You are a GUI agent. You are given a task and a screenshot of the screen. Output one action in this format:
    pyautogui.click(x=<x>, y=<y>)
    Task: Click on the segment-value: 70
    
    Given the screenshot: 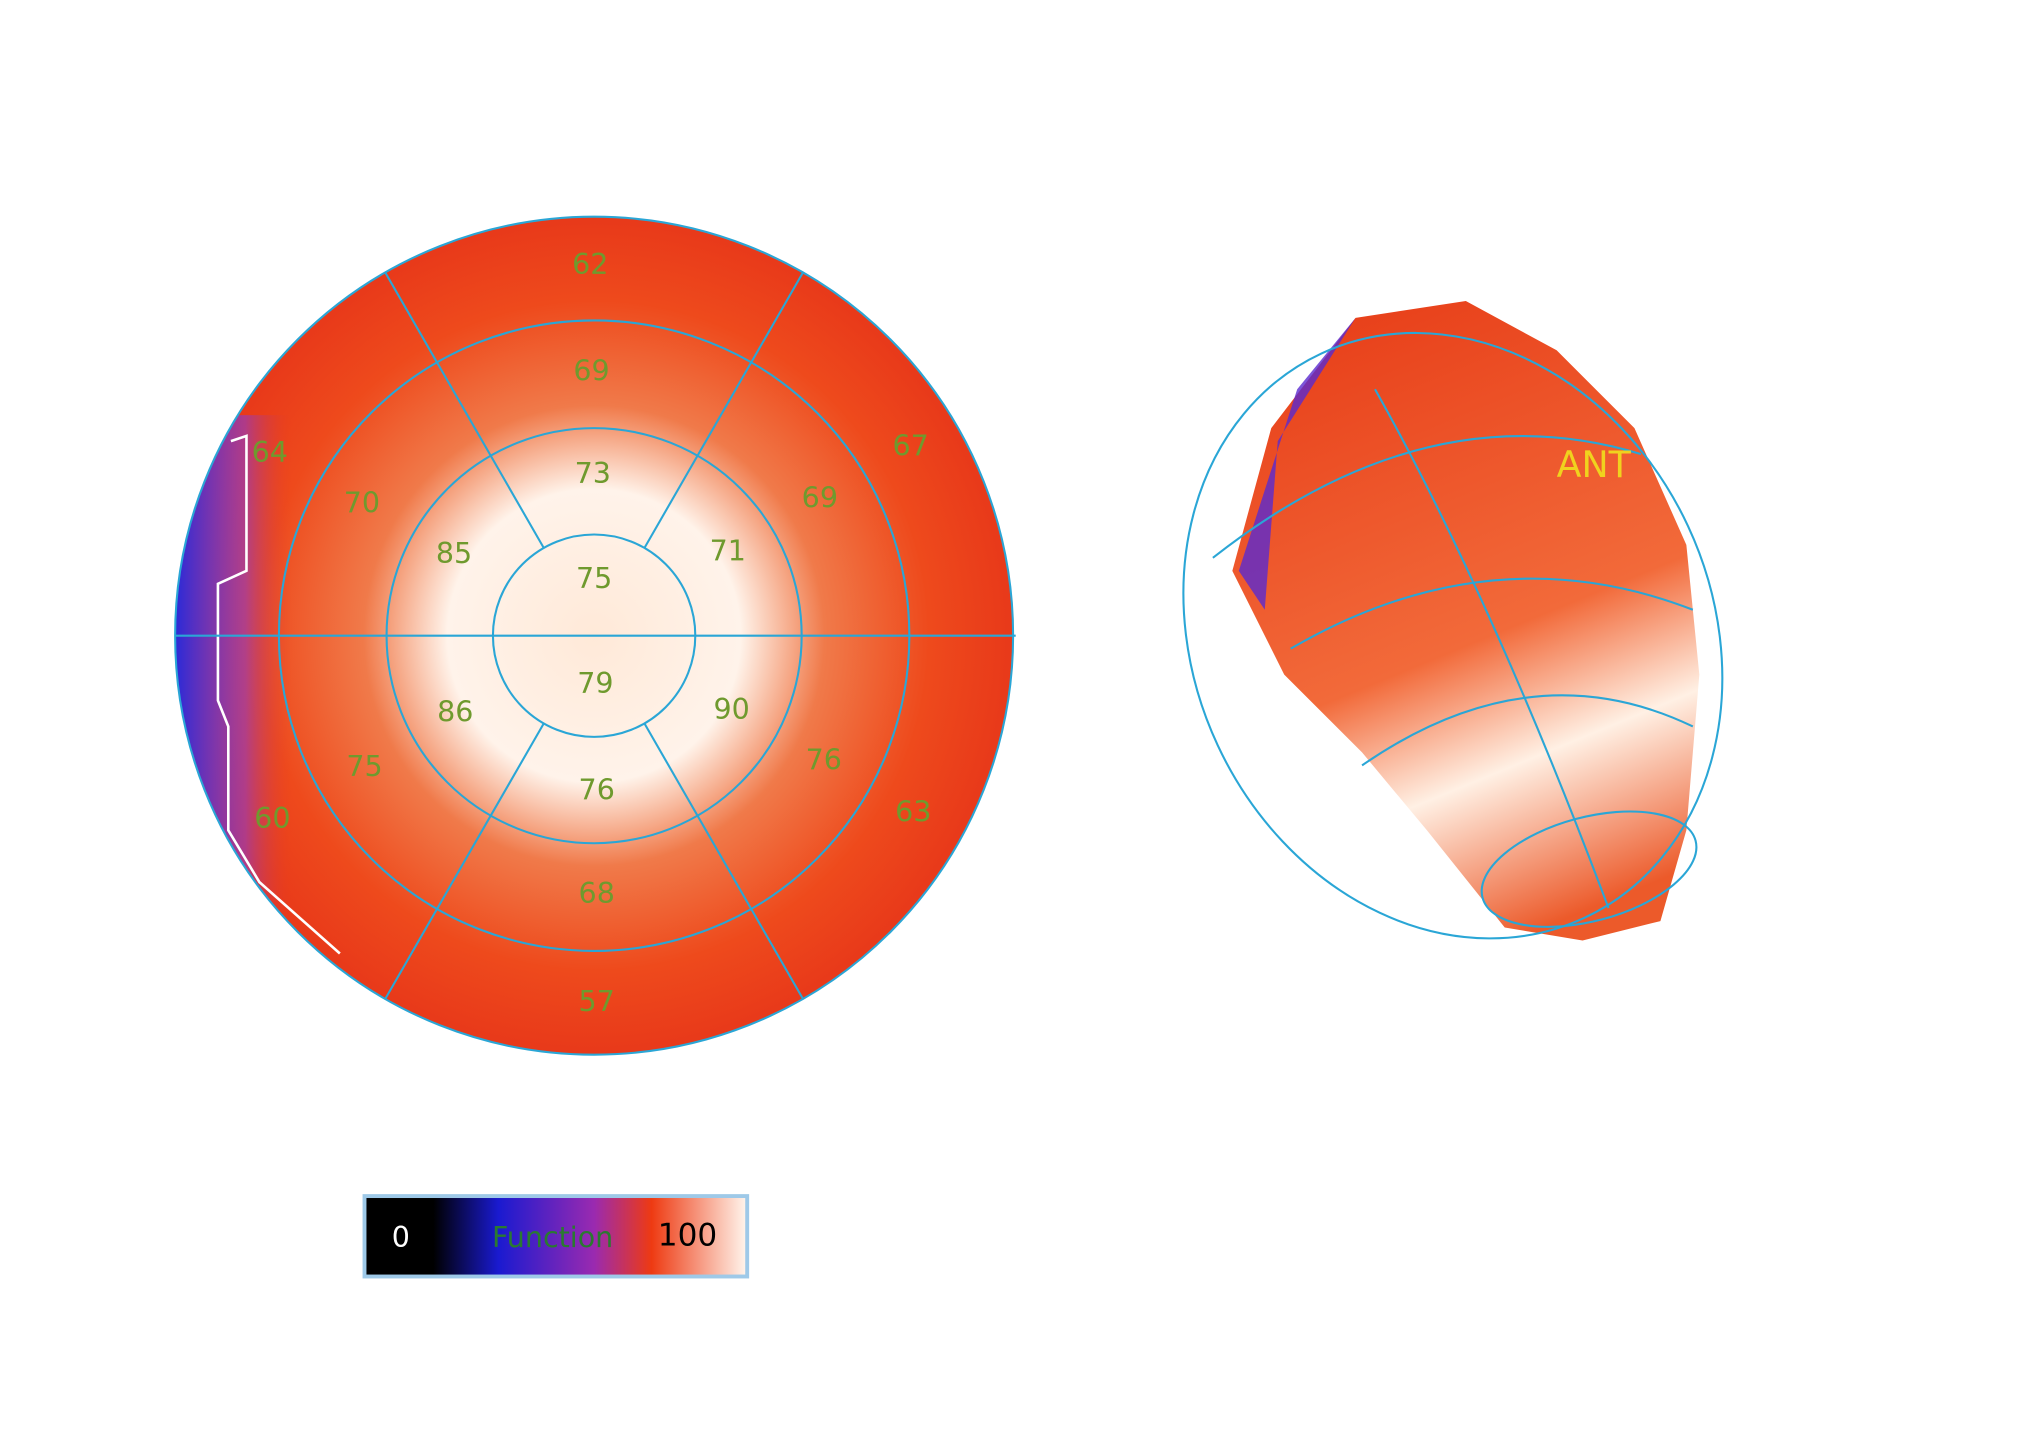 What is the action you would take?
    pyautogui.click(x=362, y=503)
    